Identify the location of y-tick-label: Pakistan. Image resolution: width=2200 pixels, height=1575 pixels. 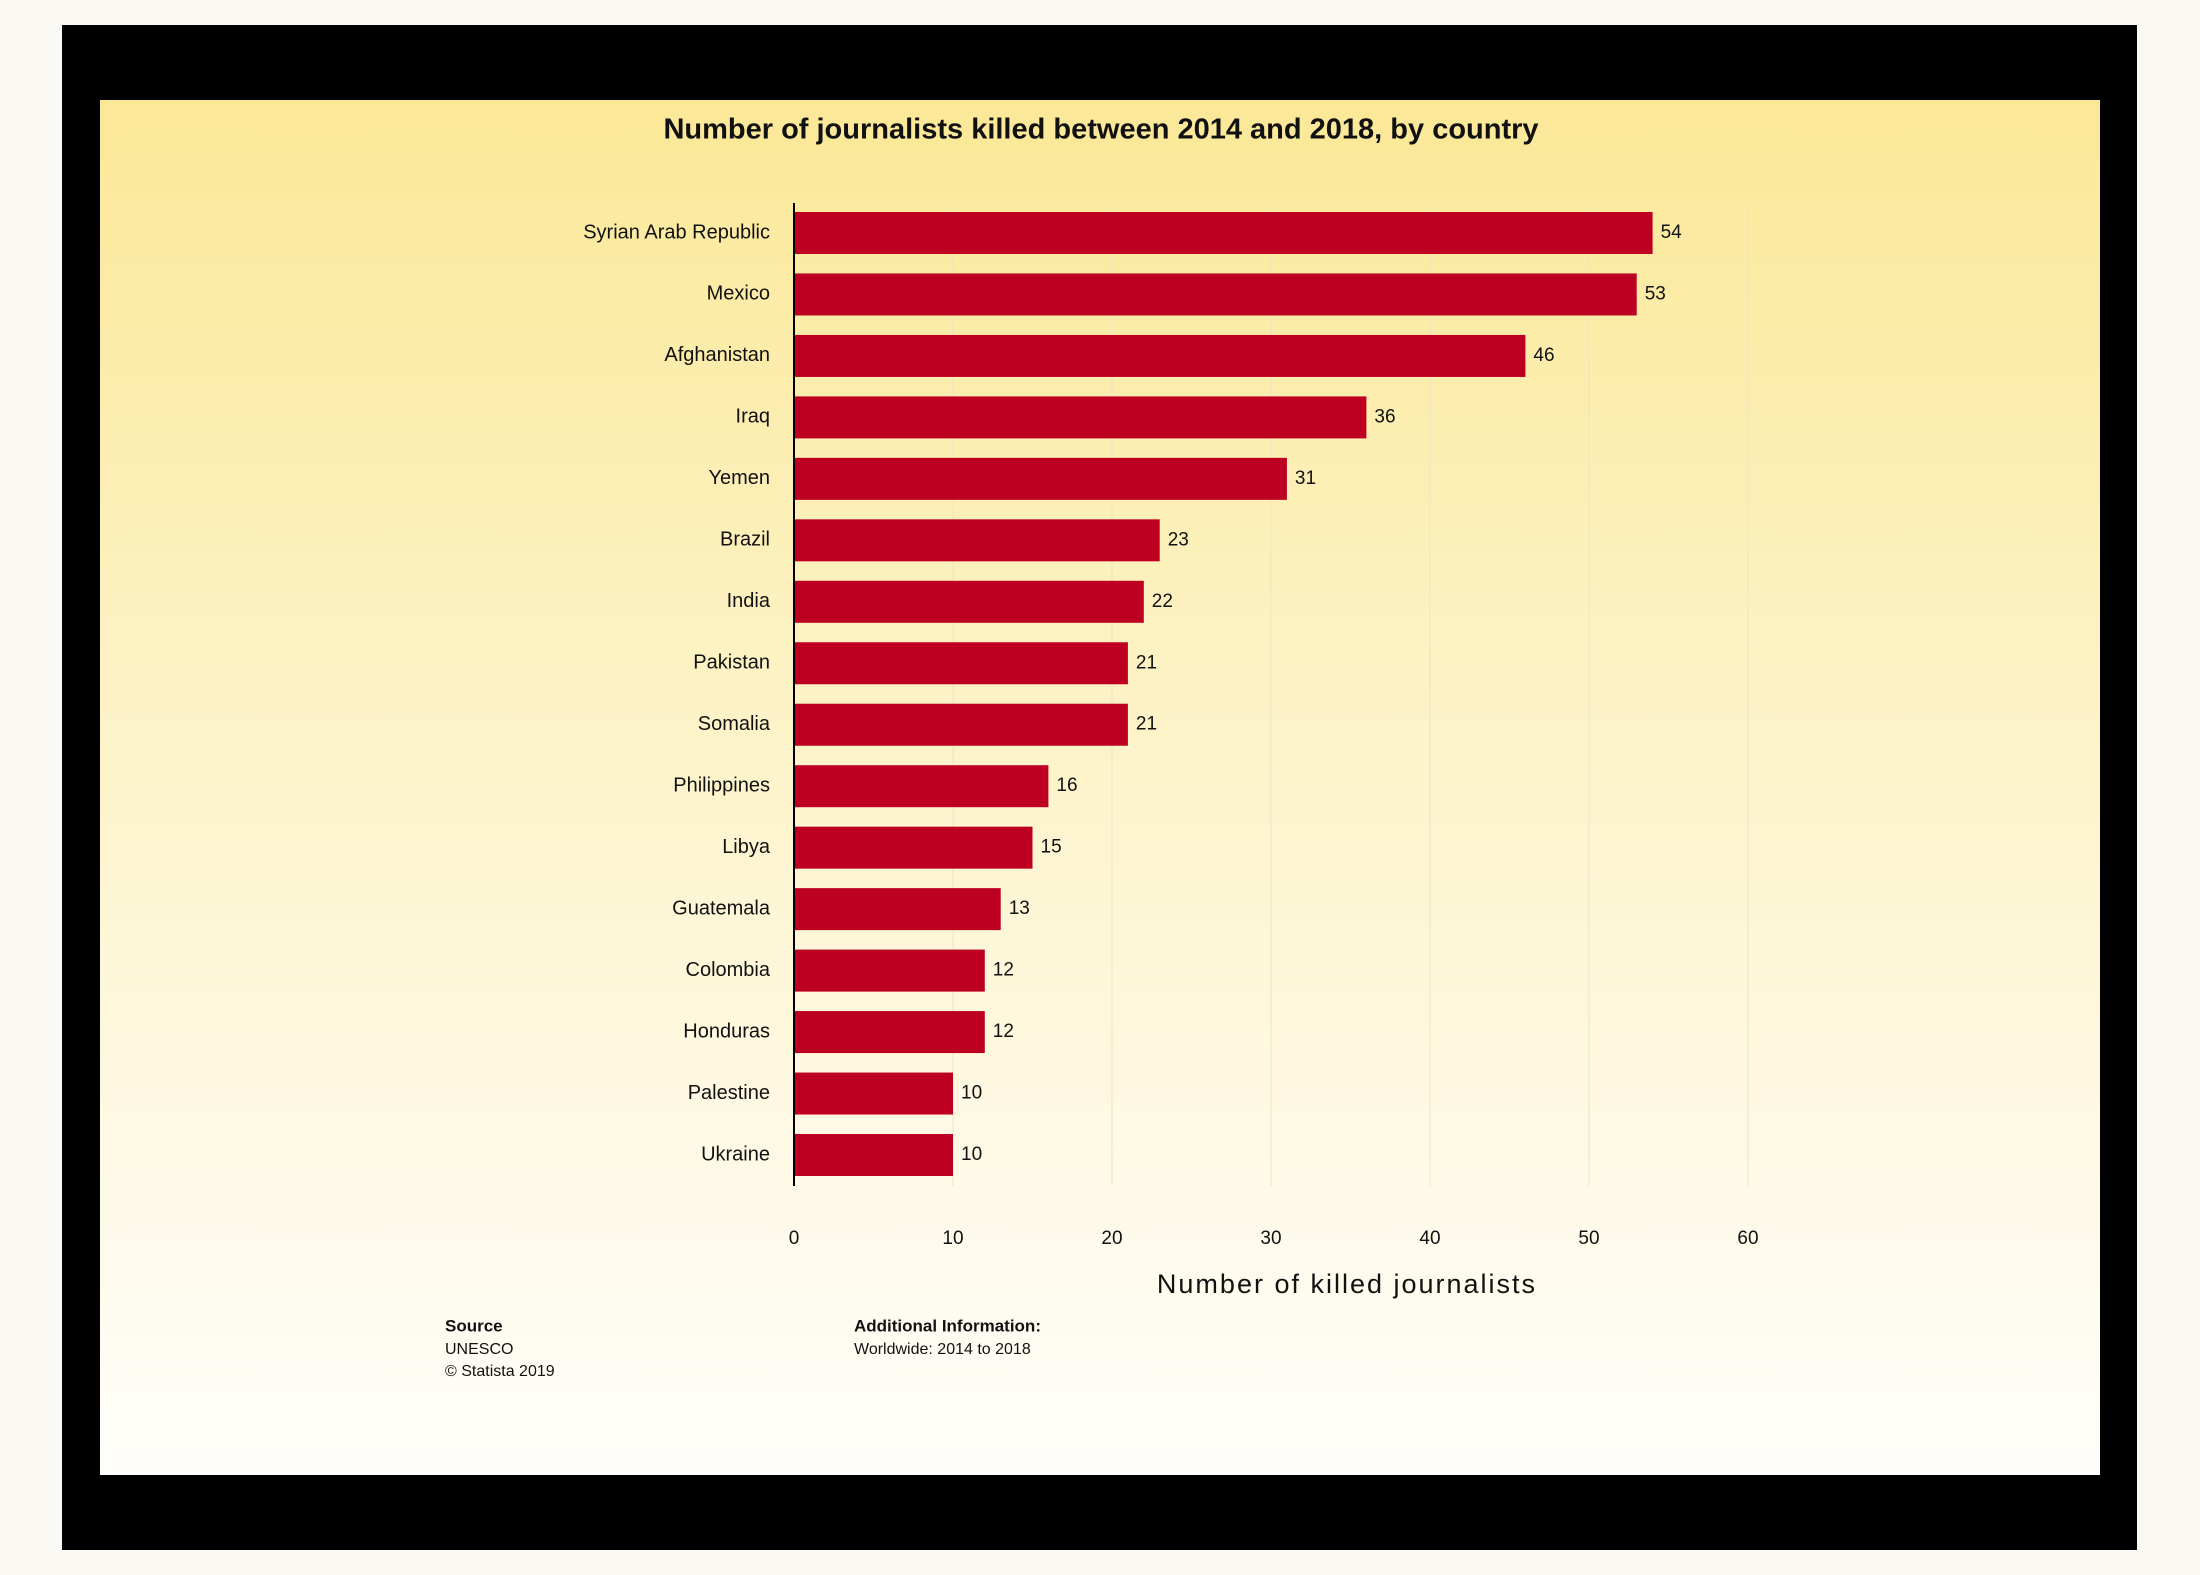
(731, 663).